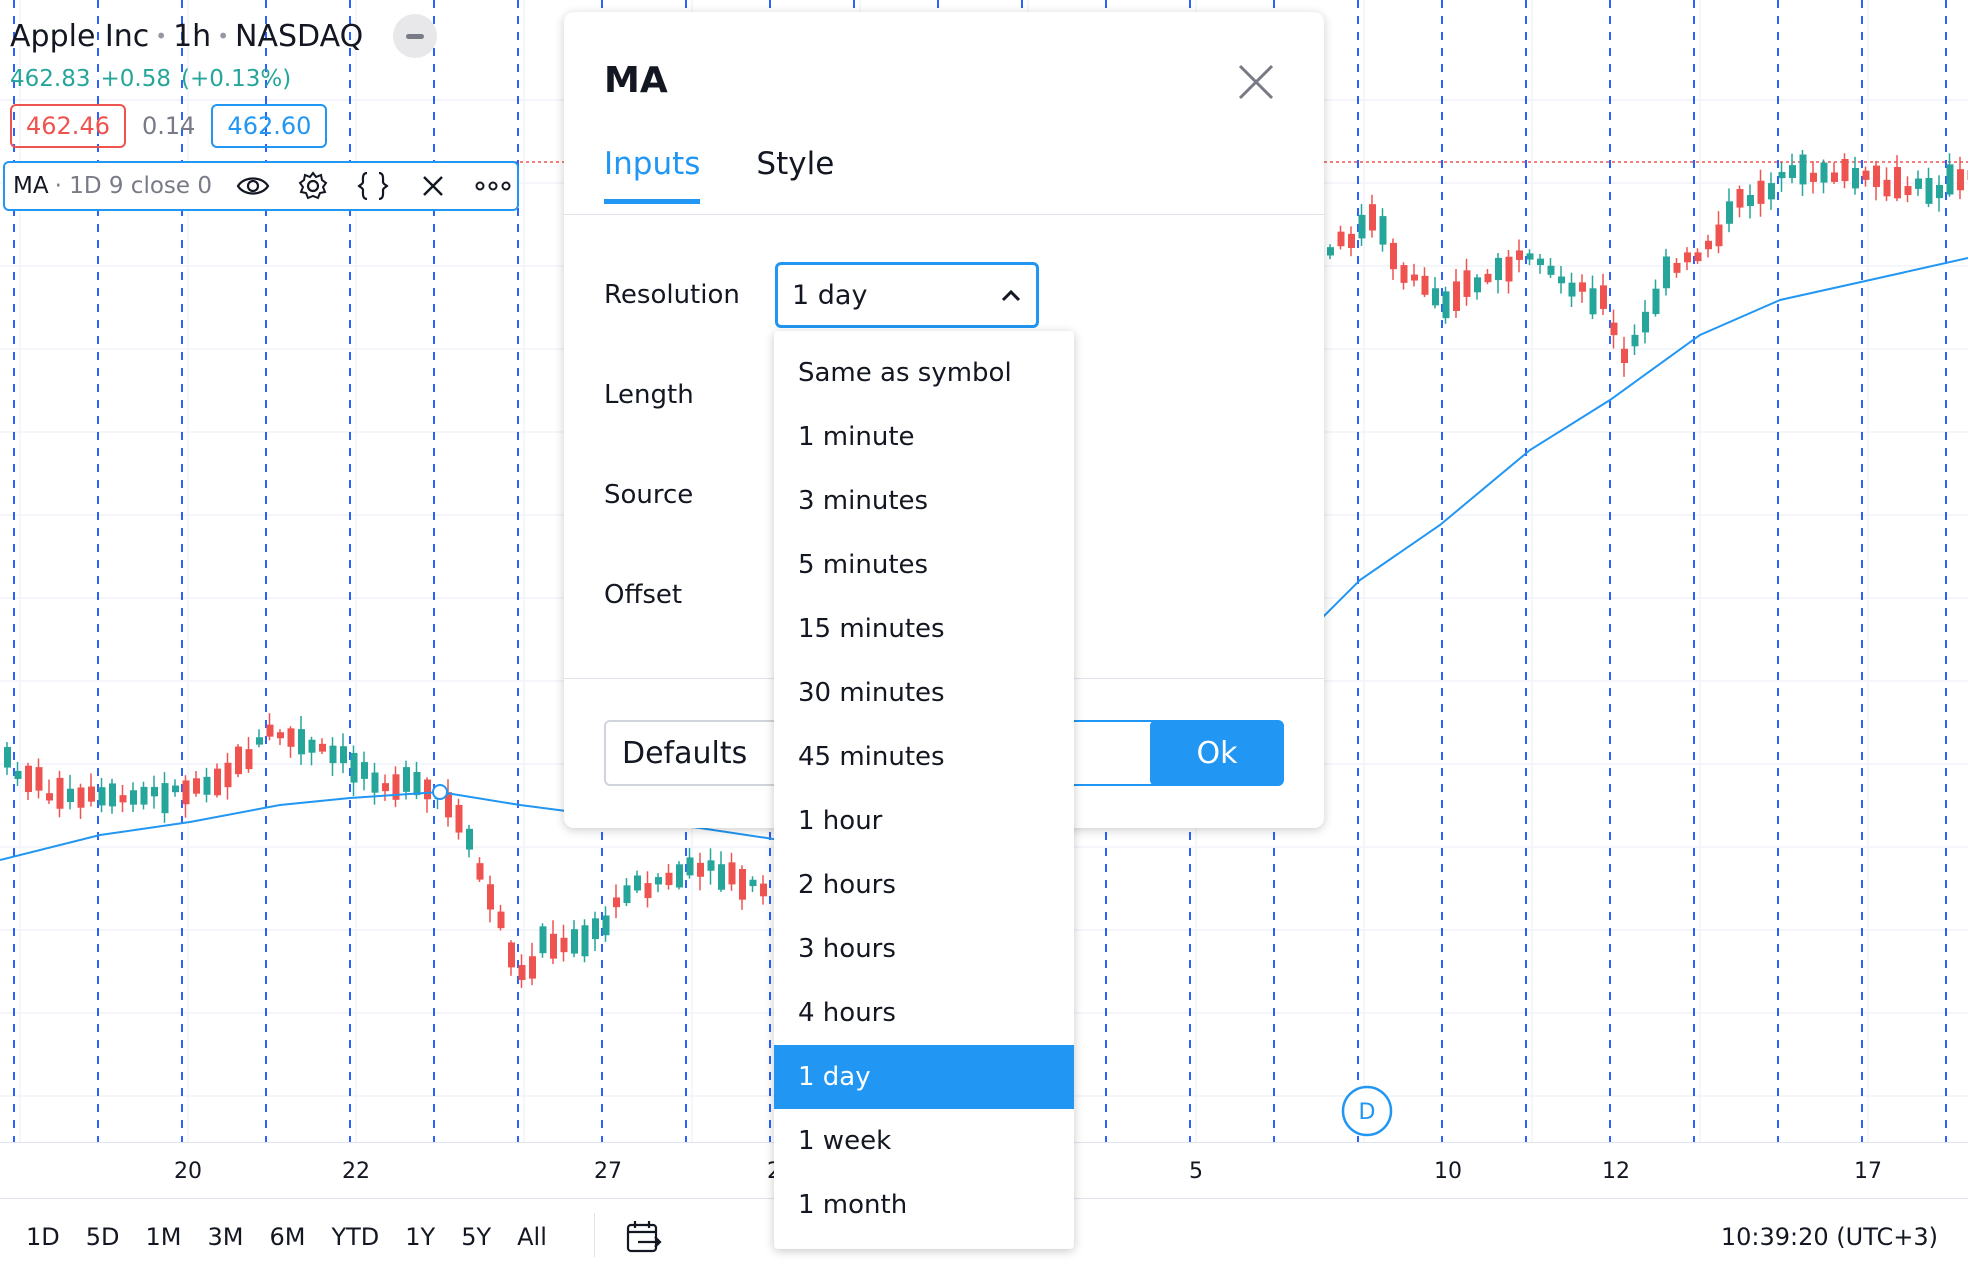  What do you see at coordinates (188, 1171) in the screenshot?
I see `time-label: 20` at bounding box center [188, 1171].